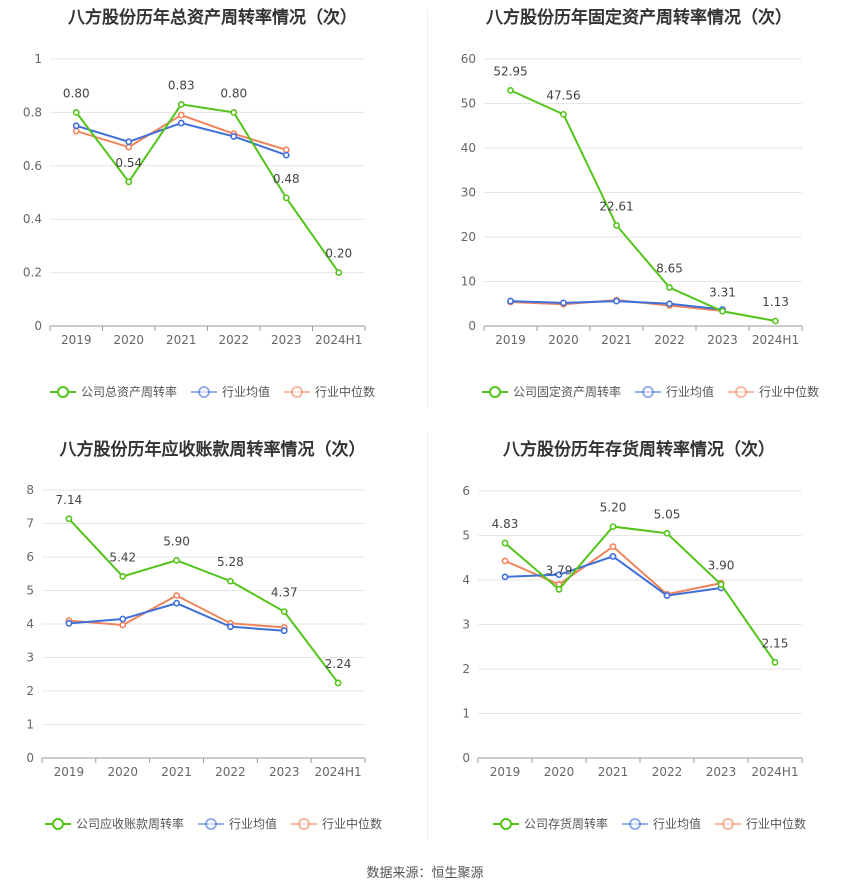 The height and width of the screenshot is (891, 850). Describe the element at coordinates (129, 392) in the screenshot. I see `legend-label: 公司总资产周转率` at that location.